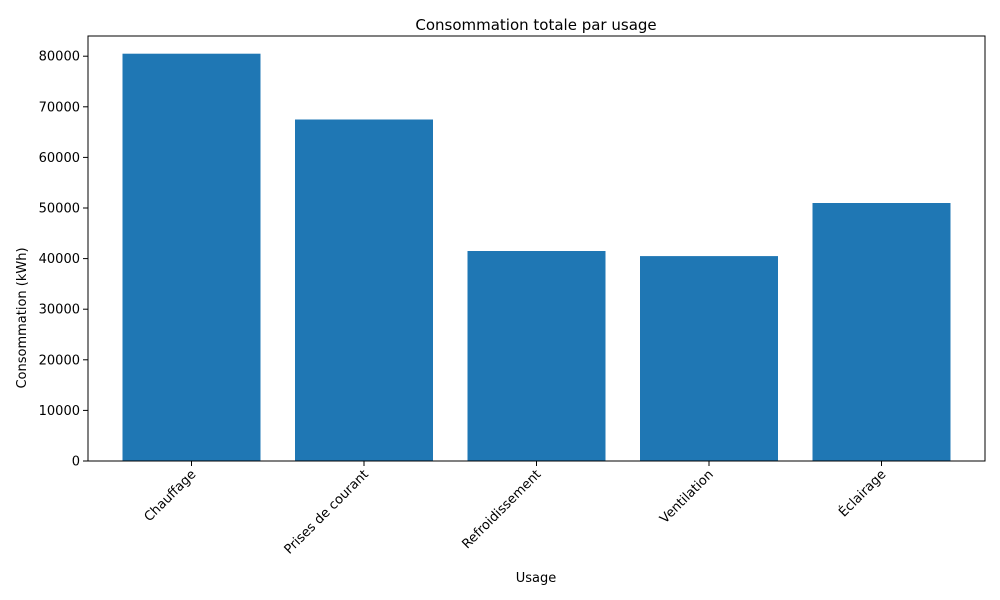  Describe the element at coordinates (76, 462) in the screenshot. I see `y-tick-label: 0` at that location.